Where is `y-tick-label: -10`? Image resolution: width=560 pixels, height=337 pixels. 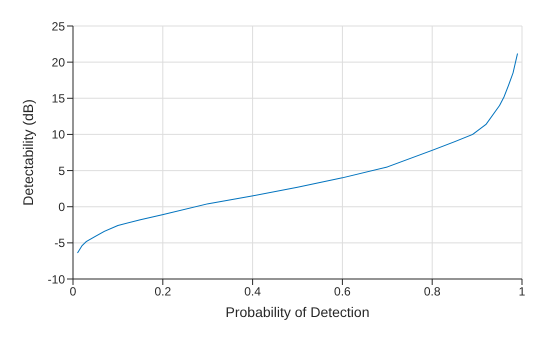 y-tick-label: -10 is located at coordinates (57, 279).